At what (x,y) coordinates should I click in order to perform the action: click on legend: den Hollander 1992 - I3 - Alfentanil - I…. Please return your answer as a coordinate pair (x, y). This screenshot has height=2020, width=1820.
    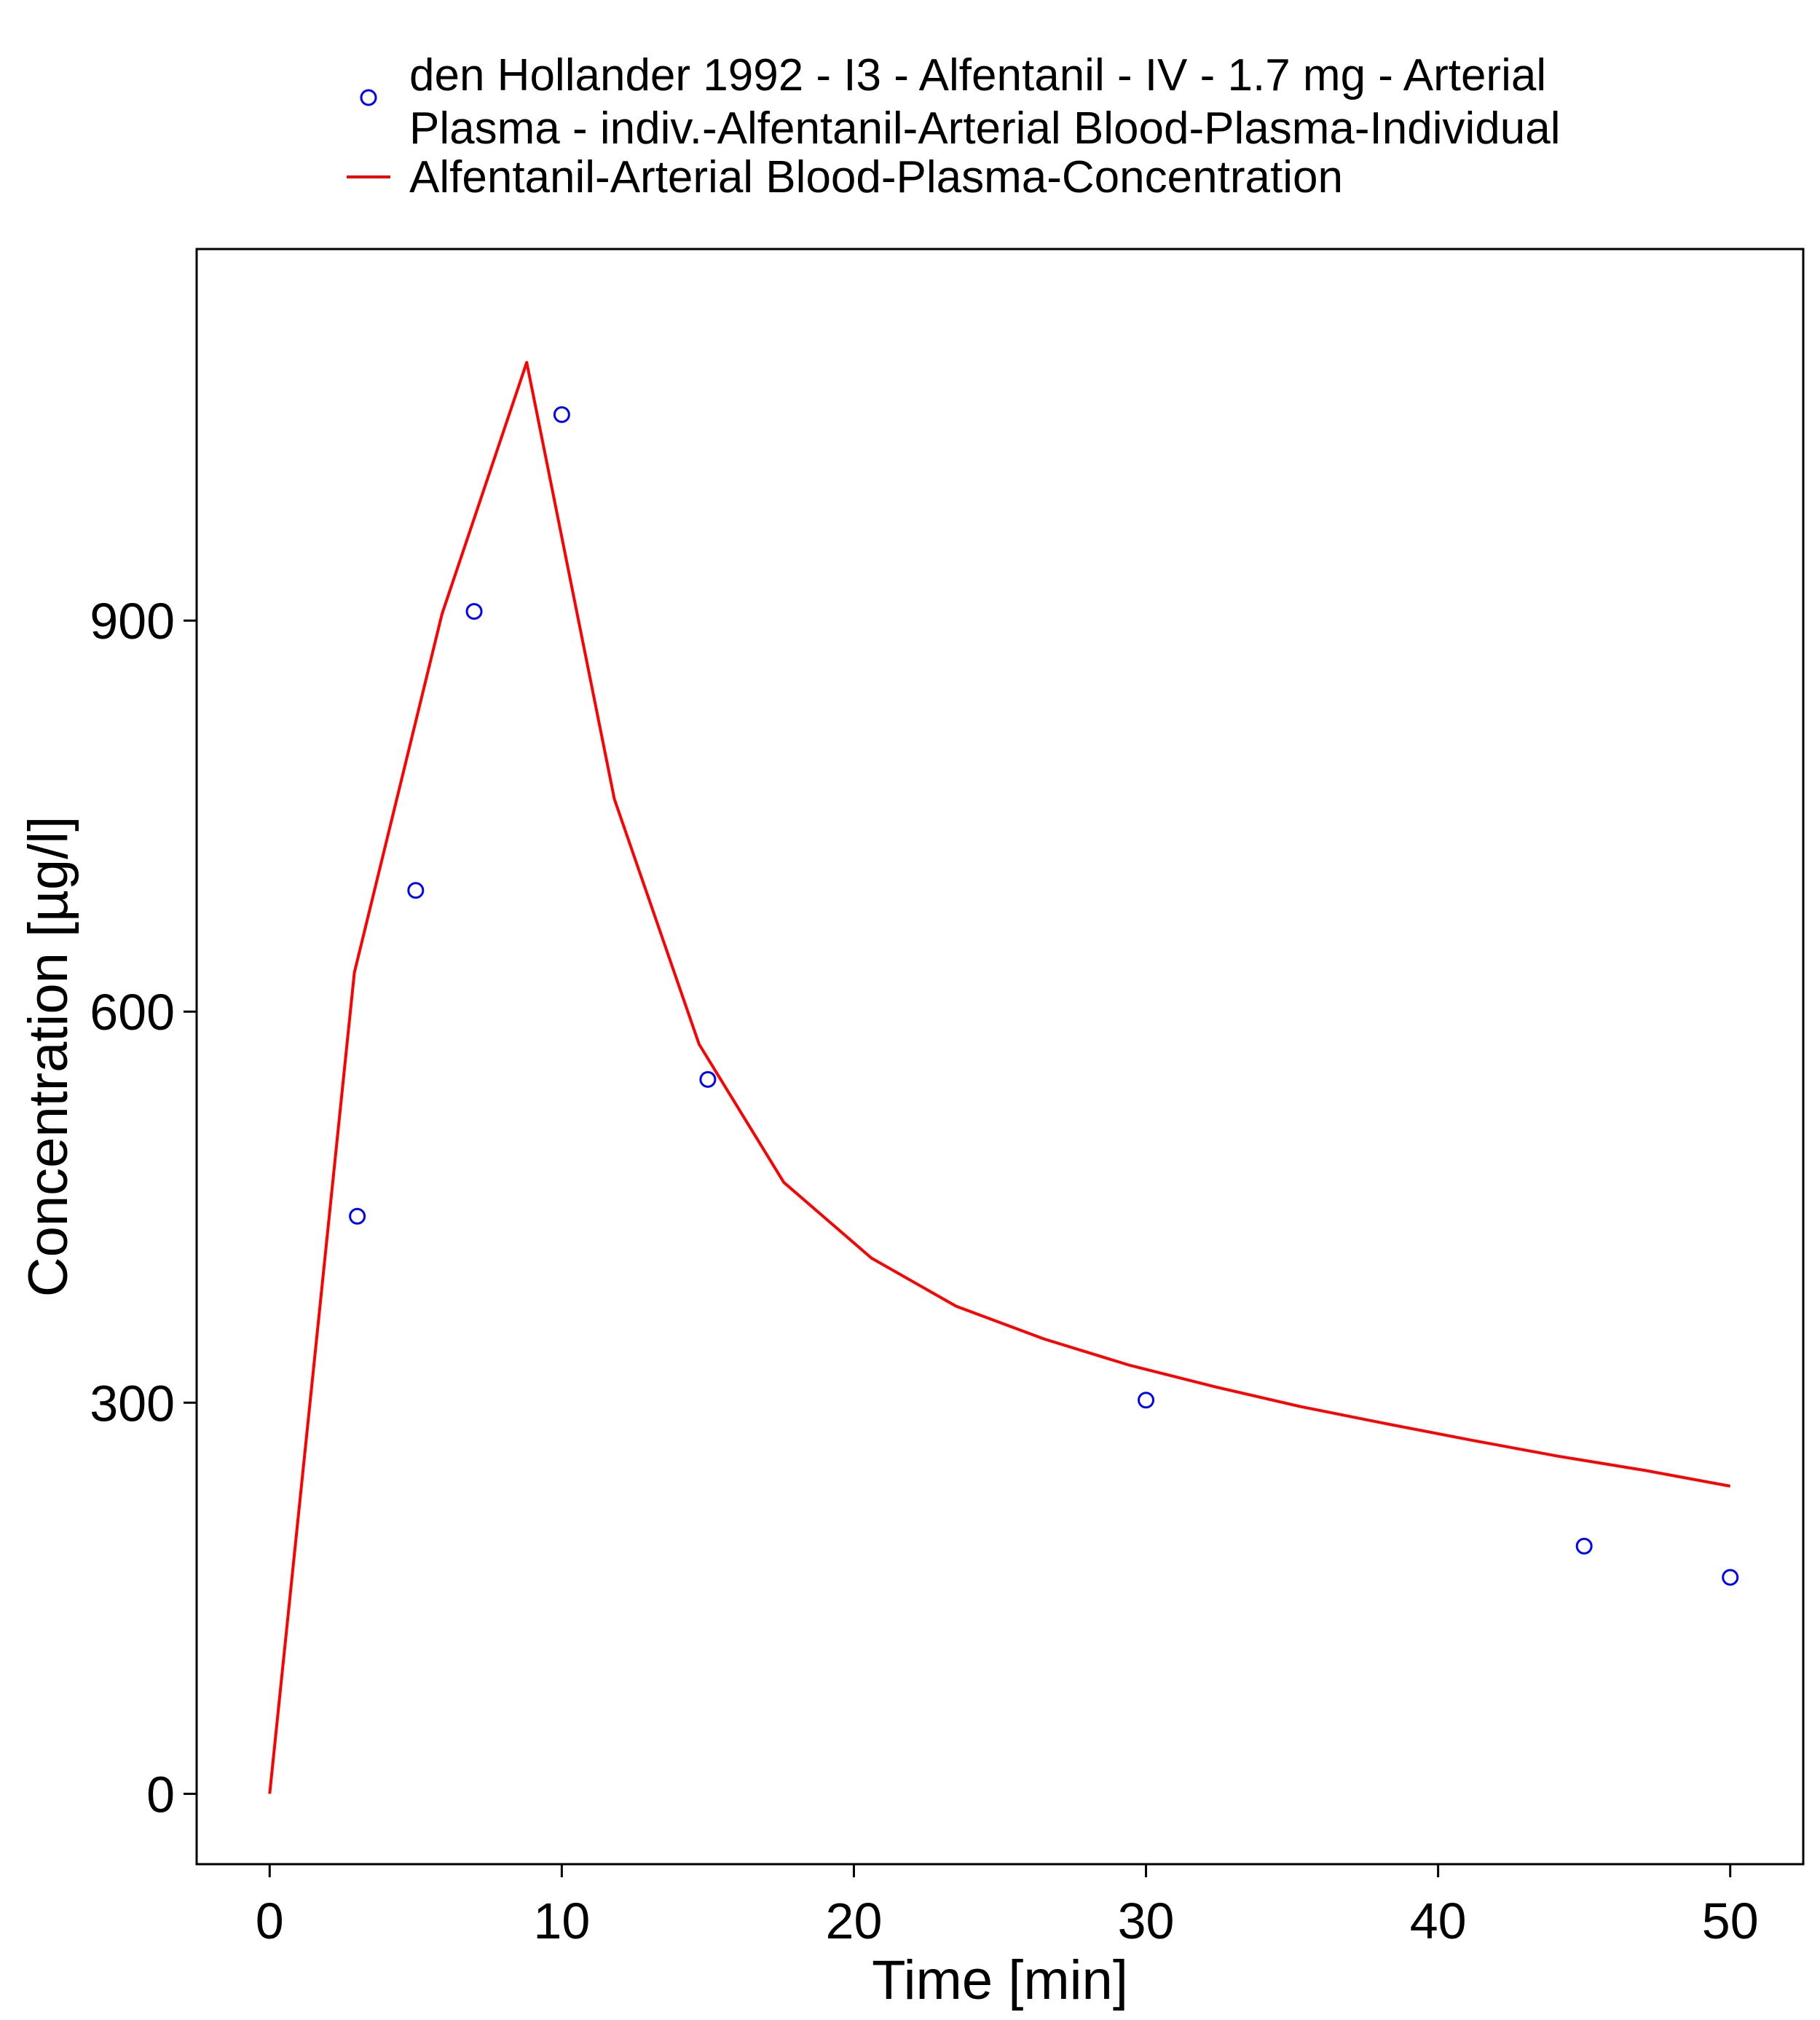
    Looking at the image, I should click on (954, 126).